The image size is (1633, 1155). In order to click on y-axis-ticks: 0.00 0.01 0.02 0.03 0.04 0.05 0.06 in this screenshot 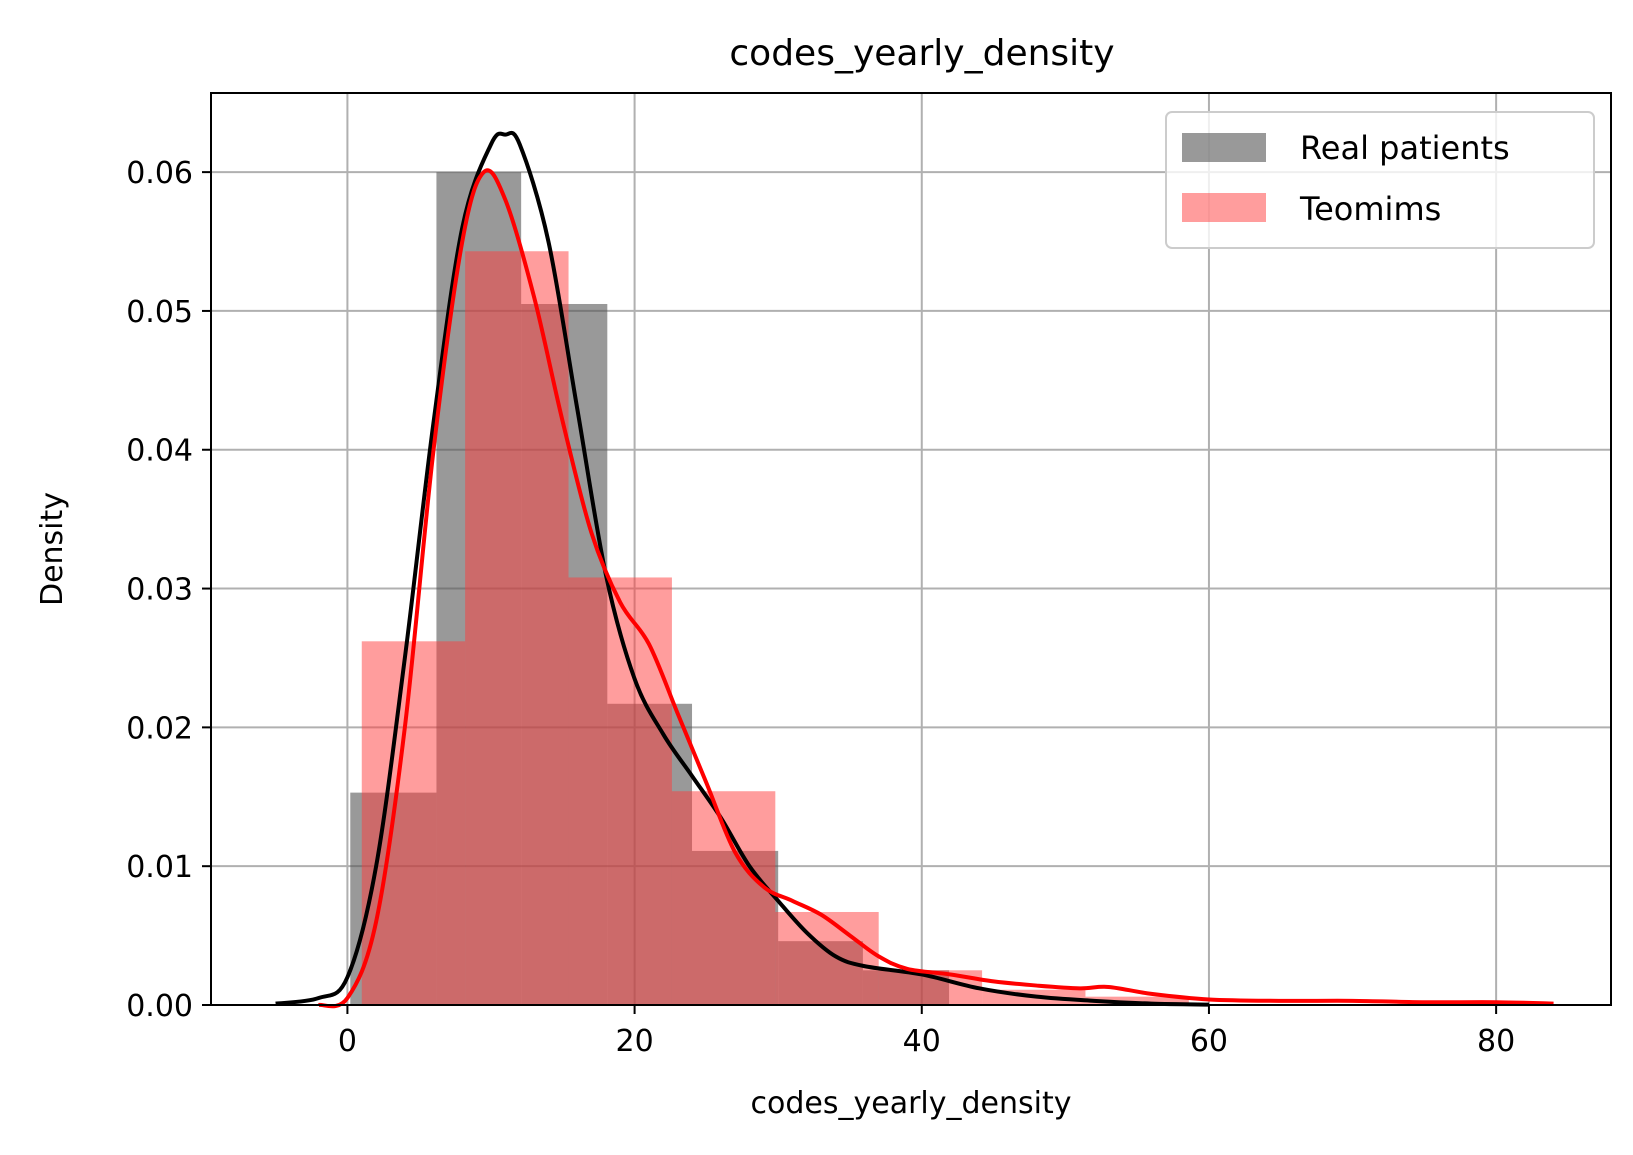, I will do `click(168, 590)`.